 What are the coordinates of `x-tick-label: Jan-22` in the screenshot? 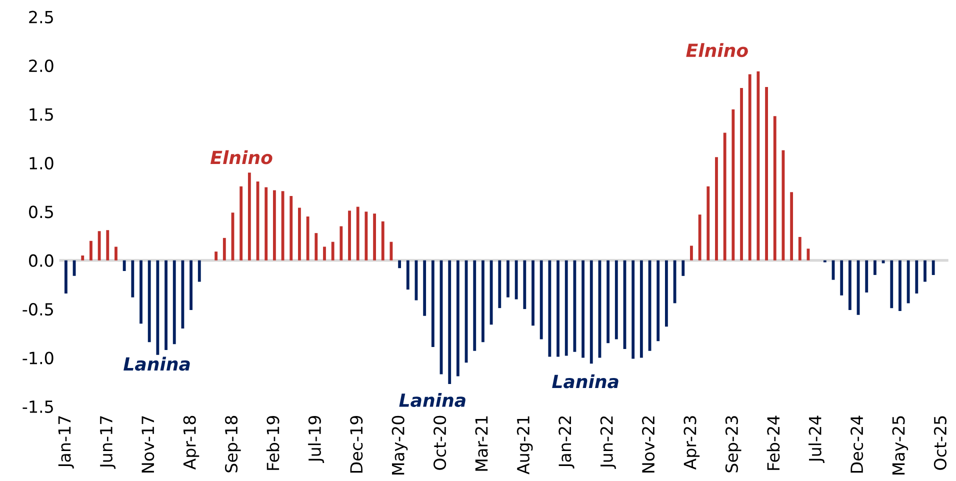 It's located at (566, 442).